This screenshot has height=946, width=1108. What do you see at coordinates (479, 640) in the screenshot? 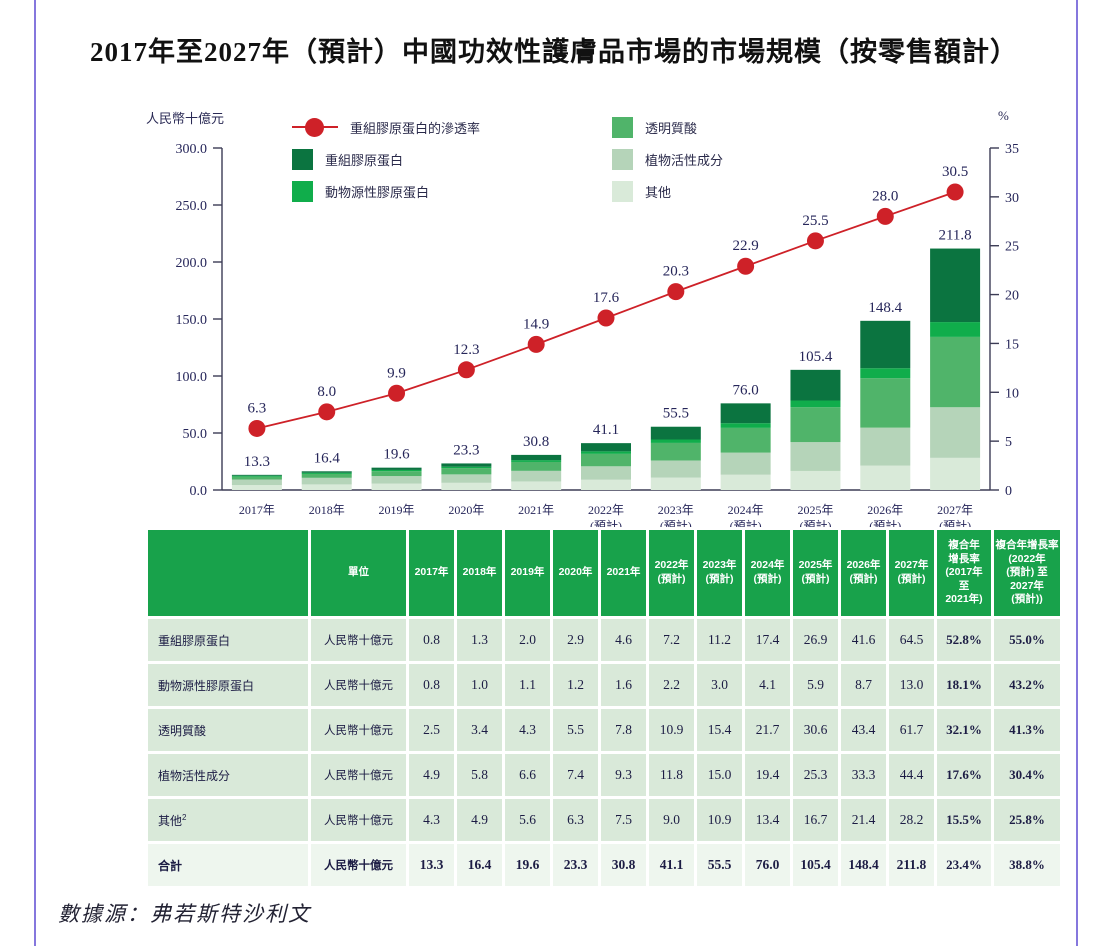
I see `value-cell: 1.3` at bounding box center [479, 640].